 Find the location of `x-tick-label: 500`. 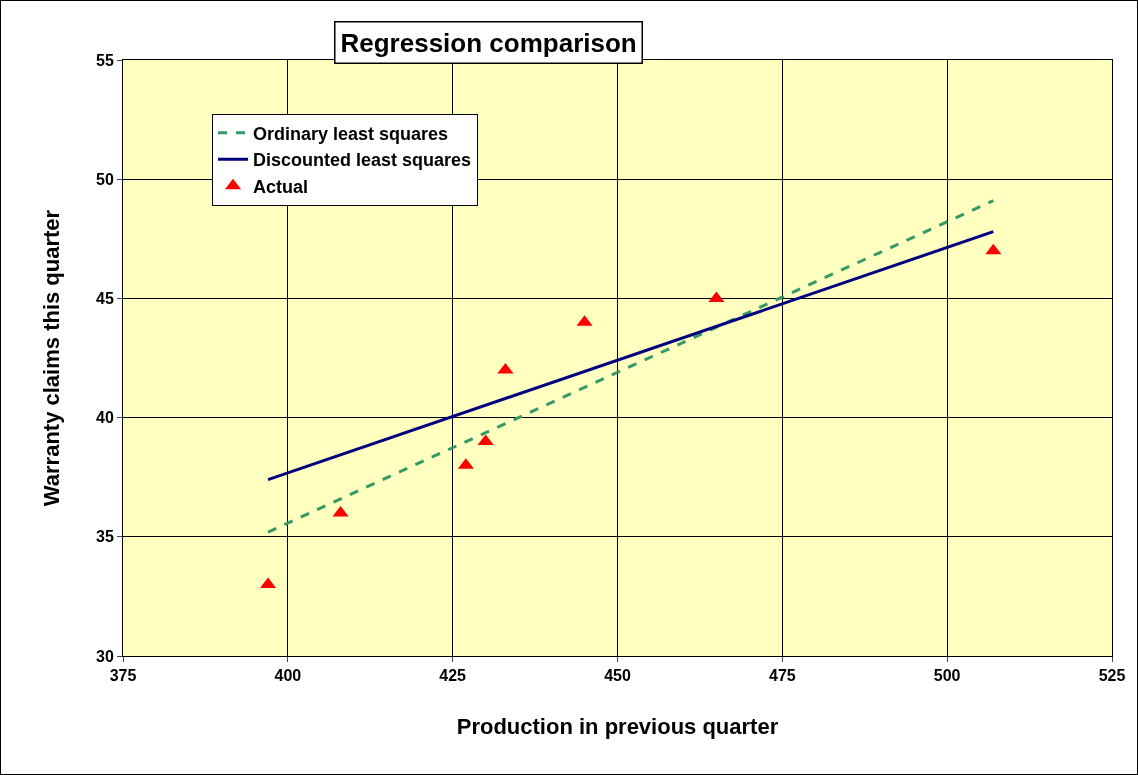

x-tick-label: 500 is located at coordinates (947, 676).